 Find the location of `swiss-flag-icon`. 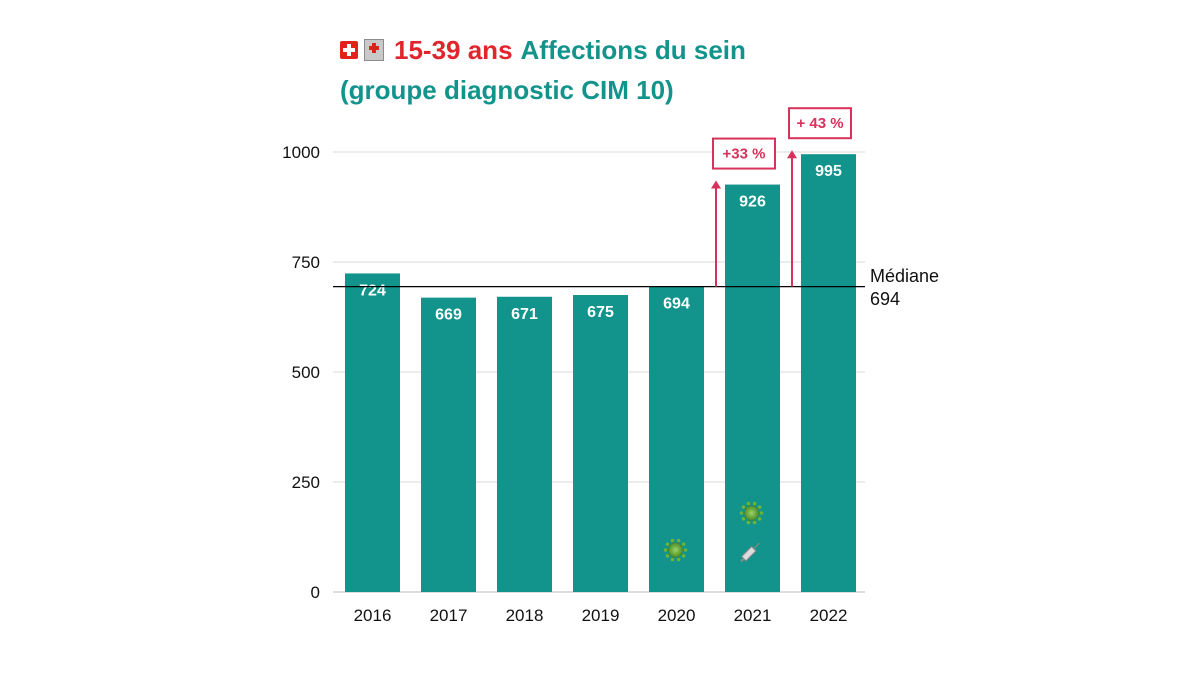

swiss-flag-icon is located at coordinates (349, 50).